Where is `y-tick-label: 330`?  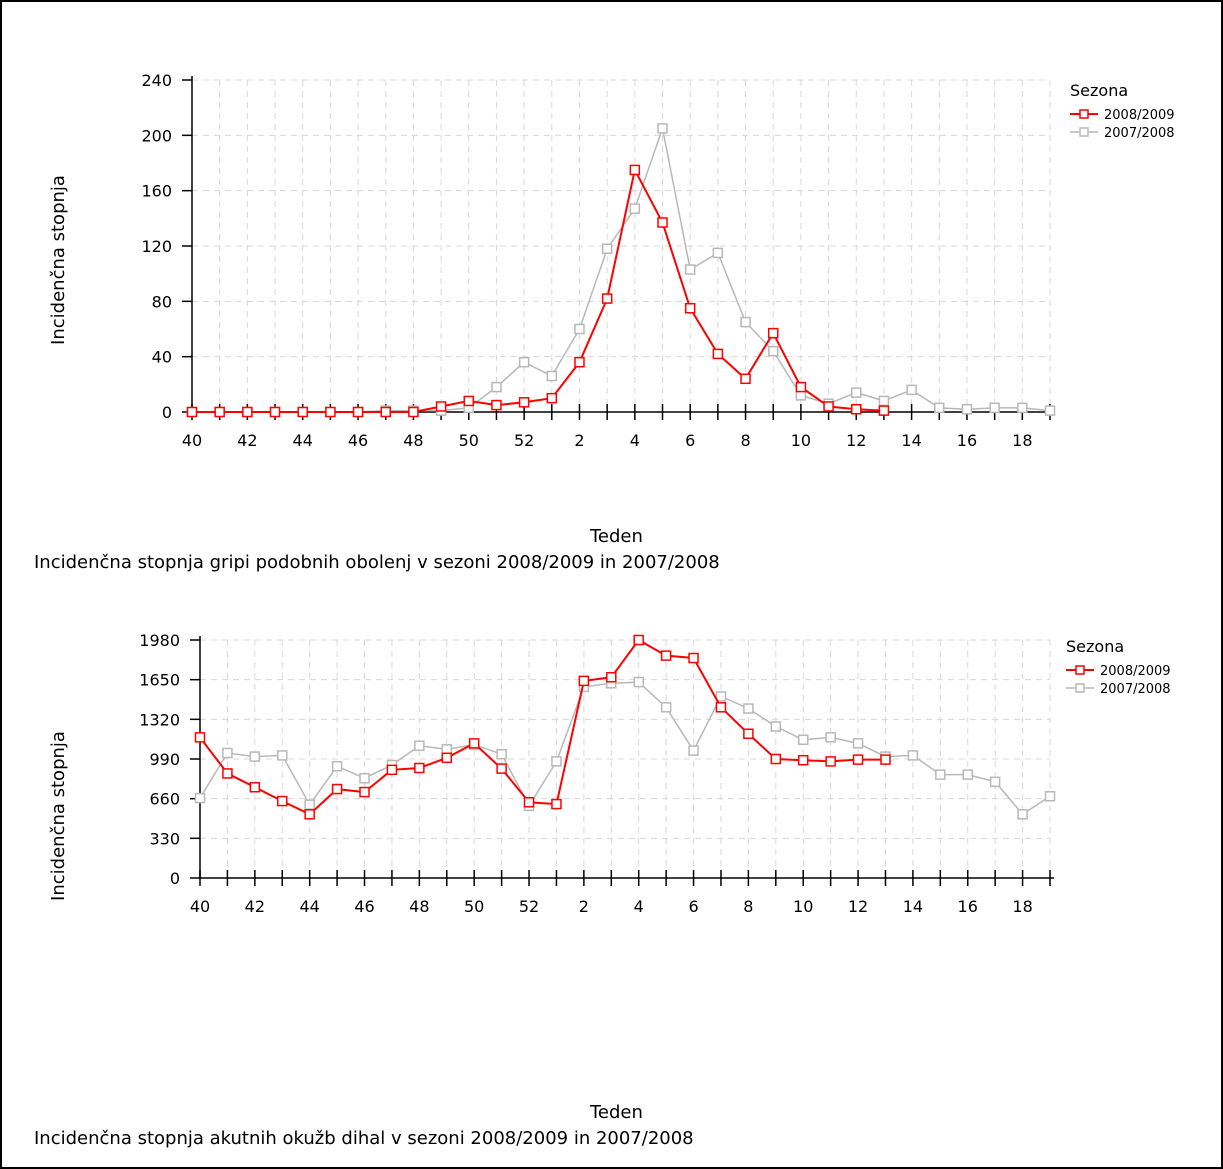
y-tick-label: 330 is located at coordinates (164, 838).